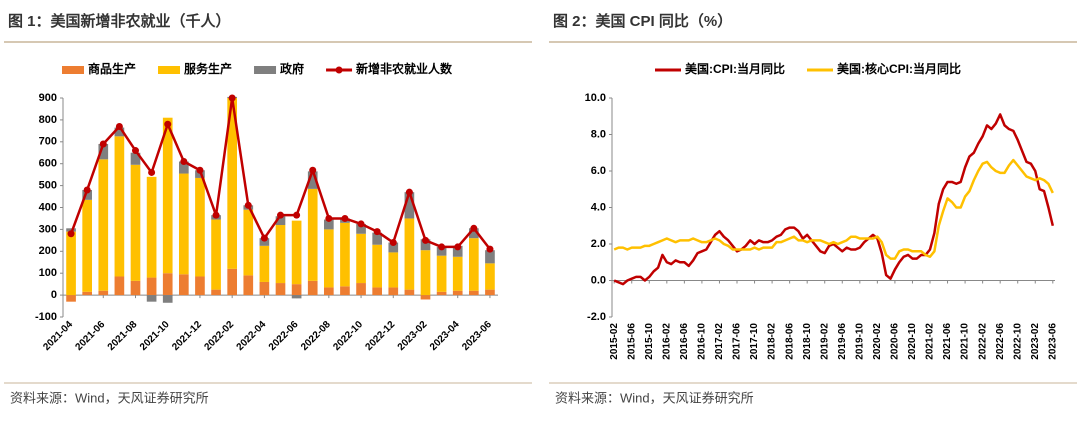 Image resolution: width=1080 pixels, height=425 pixels. Describe the element at coordinates (807, 341) in the screenshot. I see `x-tick-label: 2018-10` at that location.